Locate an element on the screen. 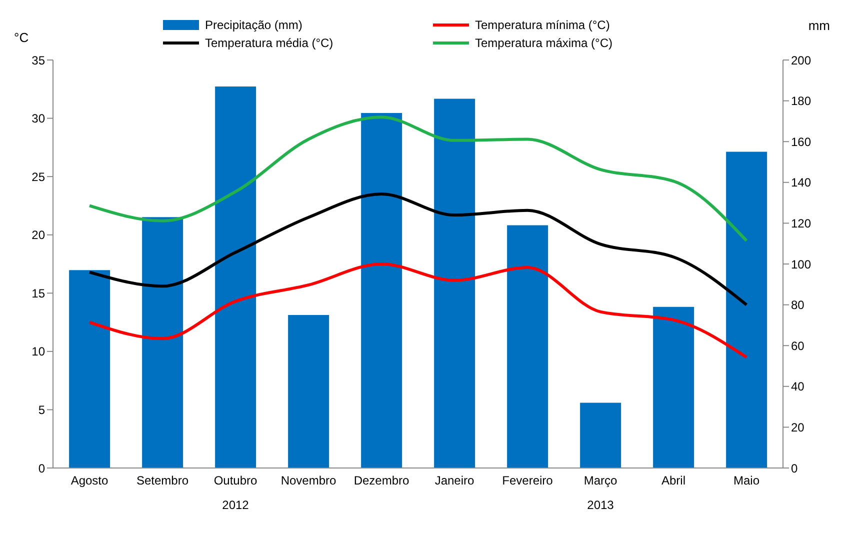  x-tick-label: Dezembro is located at coordinates (382, 481).